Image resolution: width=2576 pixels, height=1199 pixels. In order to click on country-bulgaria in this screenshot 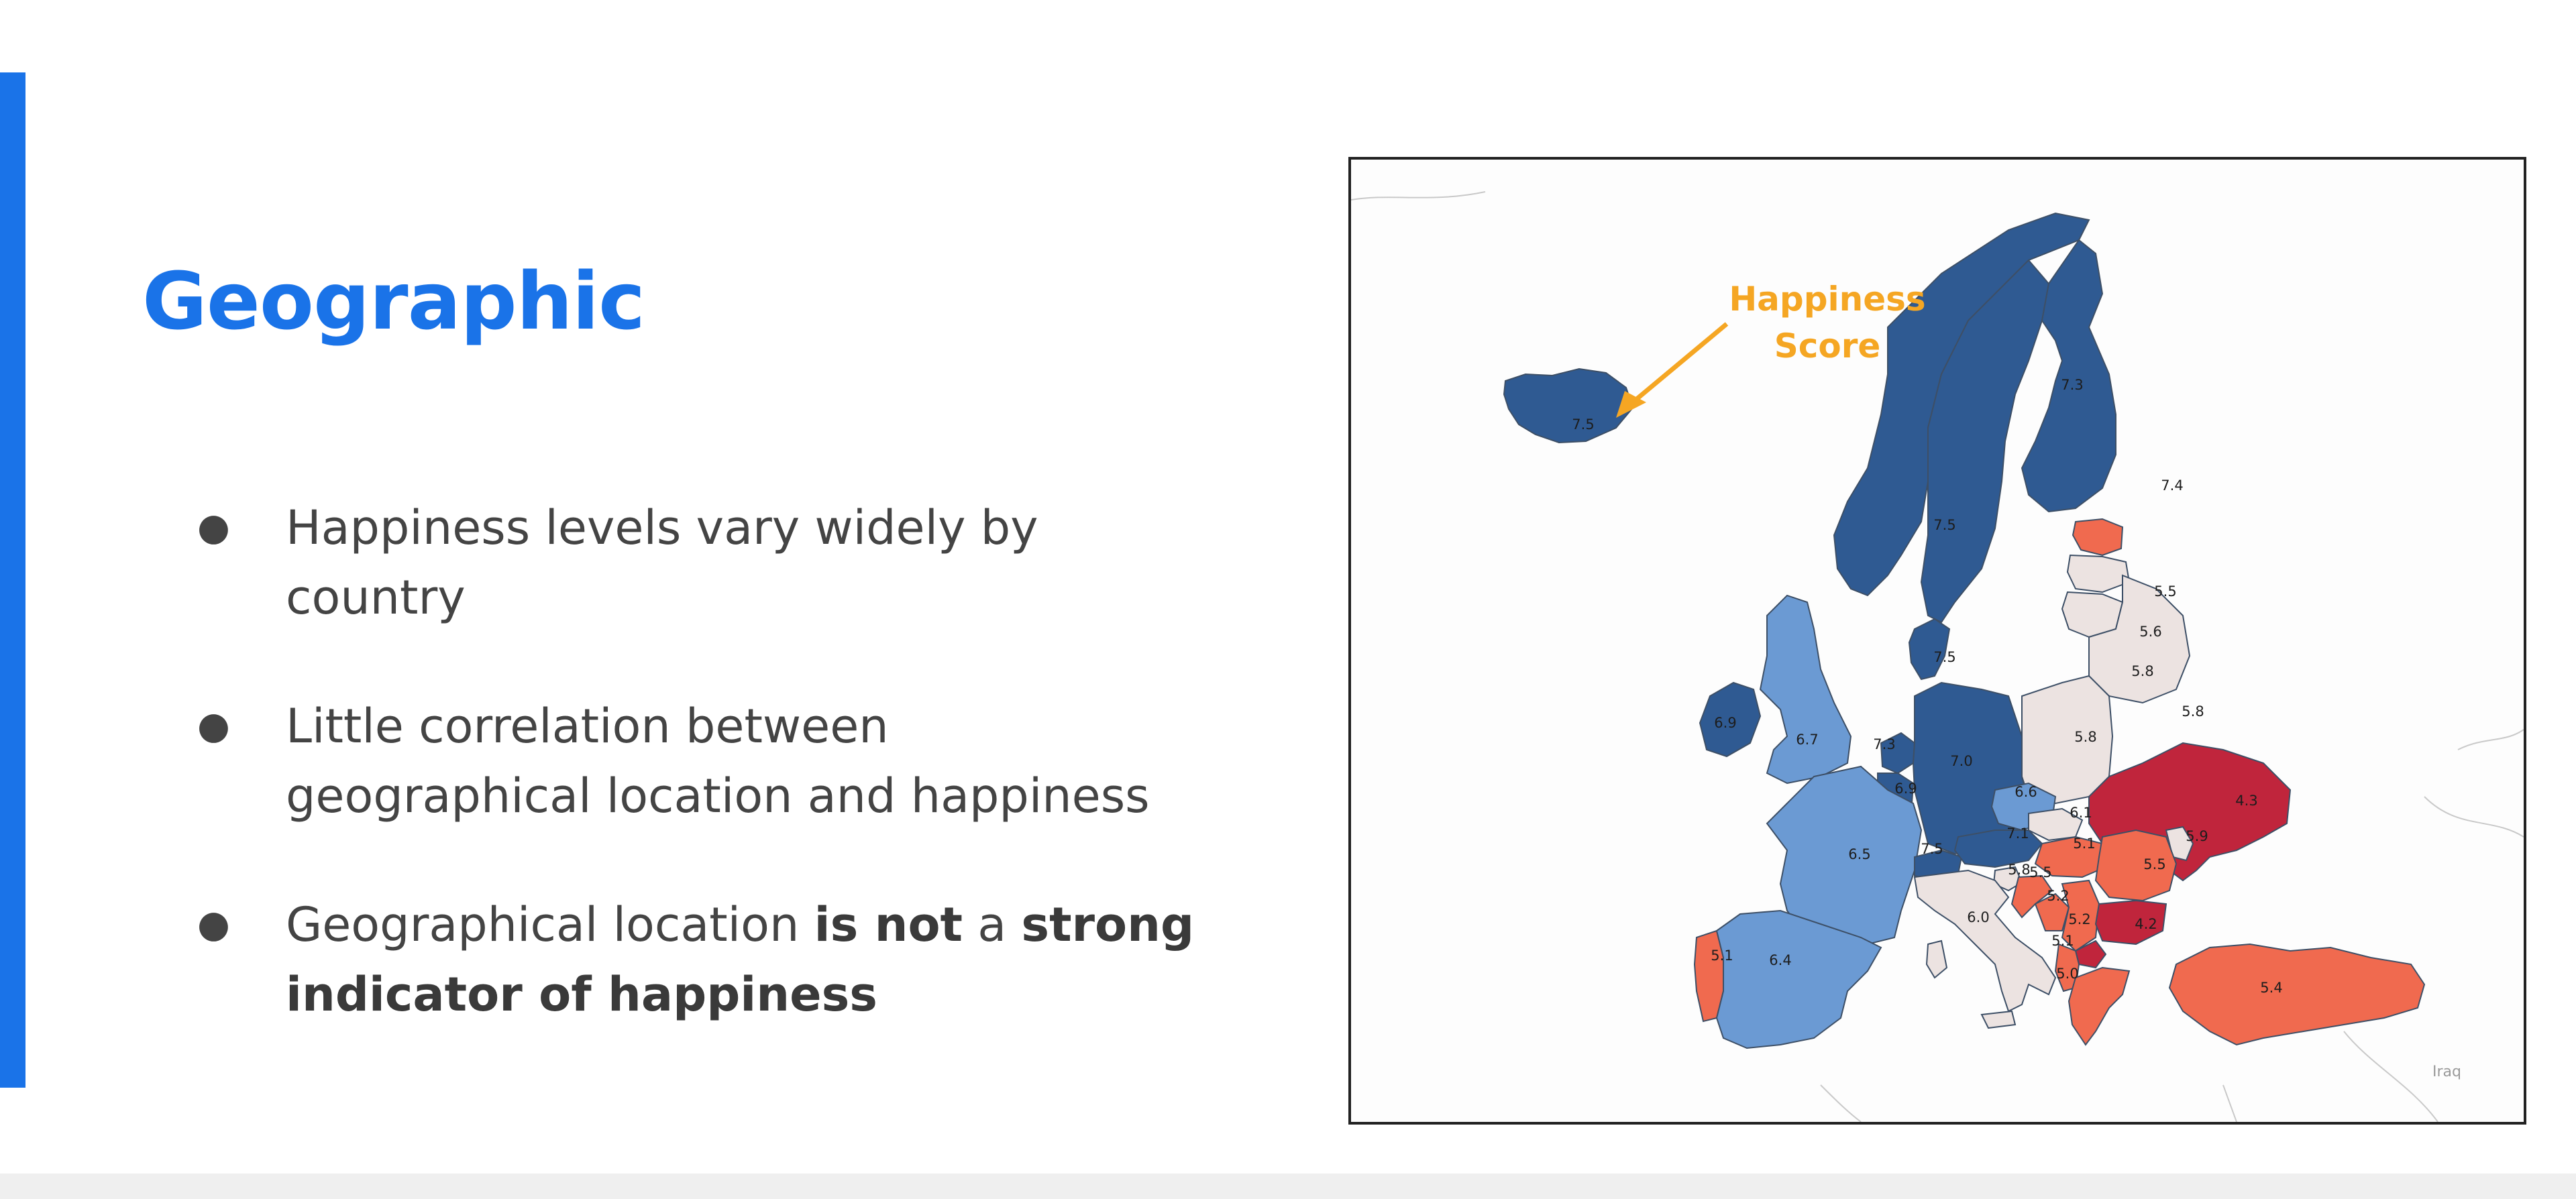, I will do `click(2130, 922)`.